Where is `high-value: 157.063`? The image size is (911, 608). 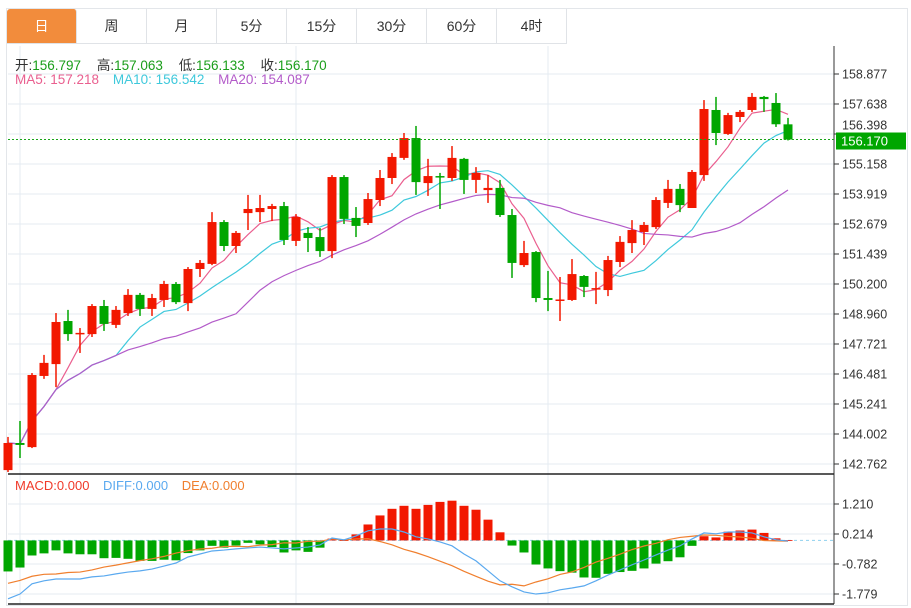 high-value: 157.063 is located at coordinates (138, 65).